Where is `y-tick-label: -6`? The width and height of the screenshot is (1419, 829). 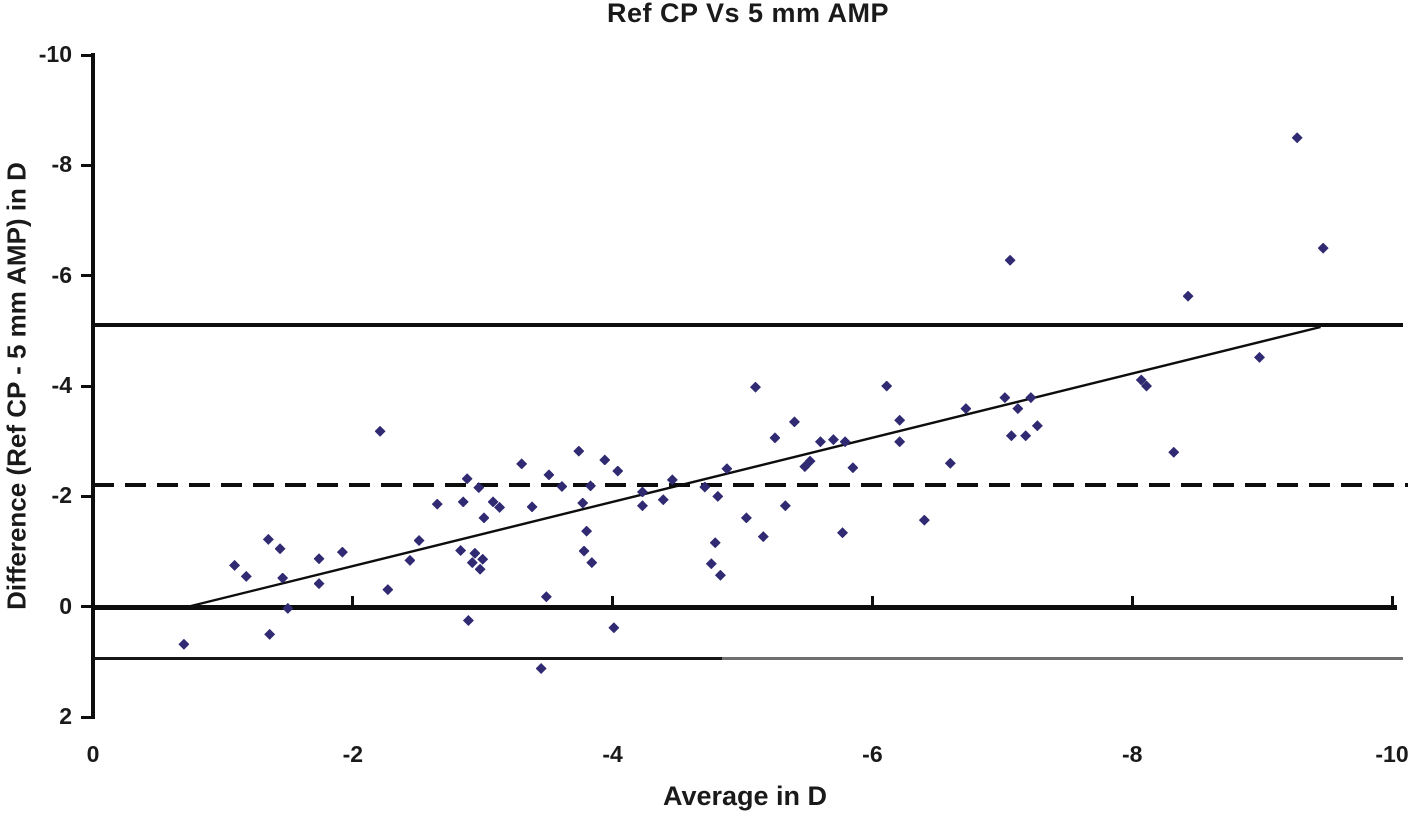
y-tick-label: -6 is located at coordinates (61, 274).